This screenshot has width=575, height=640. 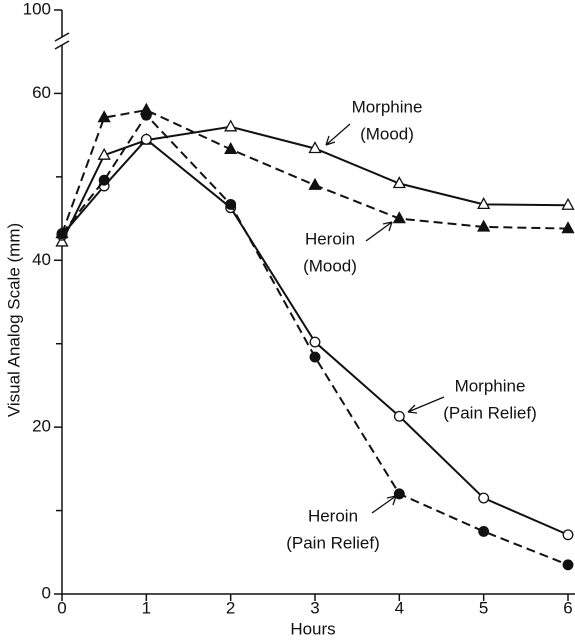 I want to click on y-tick-label: 0, so click(x=46, y=592).